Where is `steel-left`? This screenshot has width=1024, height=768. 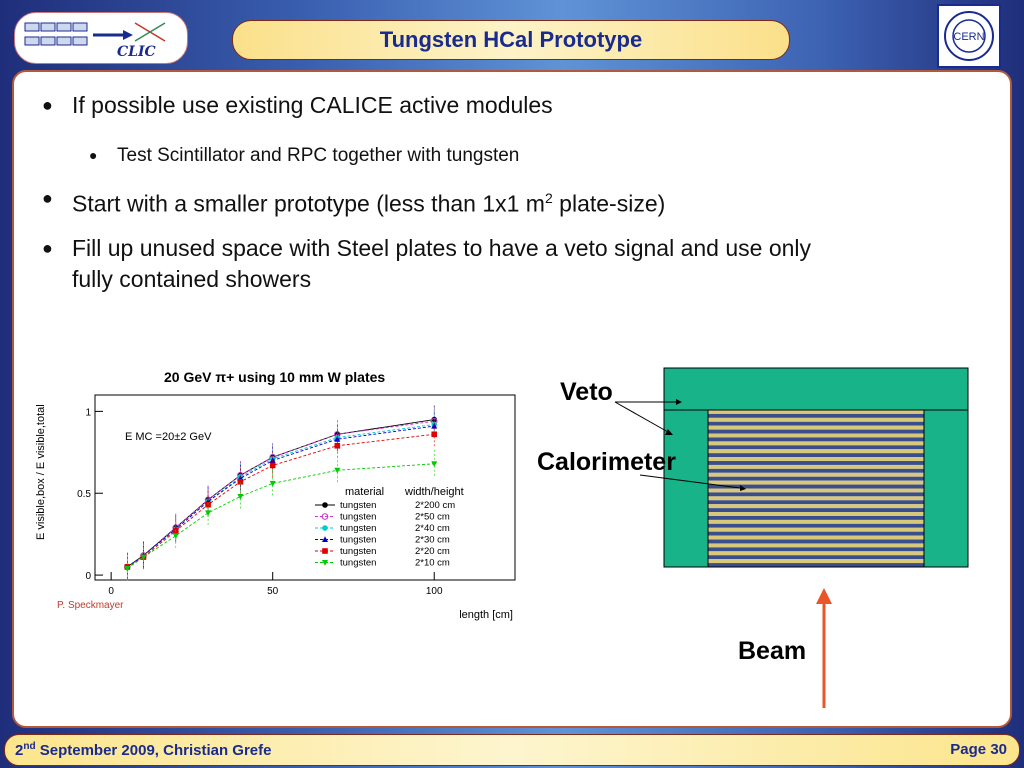 steel-left is located at coordinates (686, 488).